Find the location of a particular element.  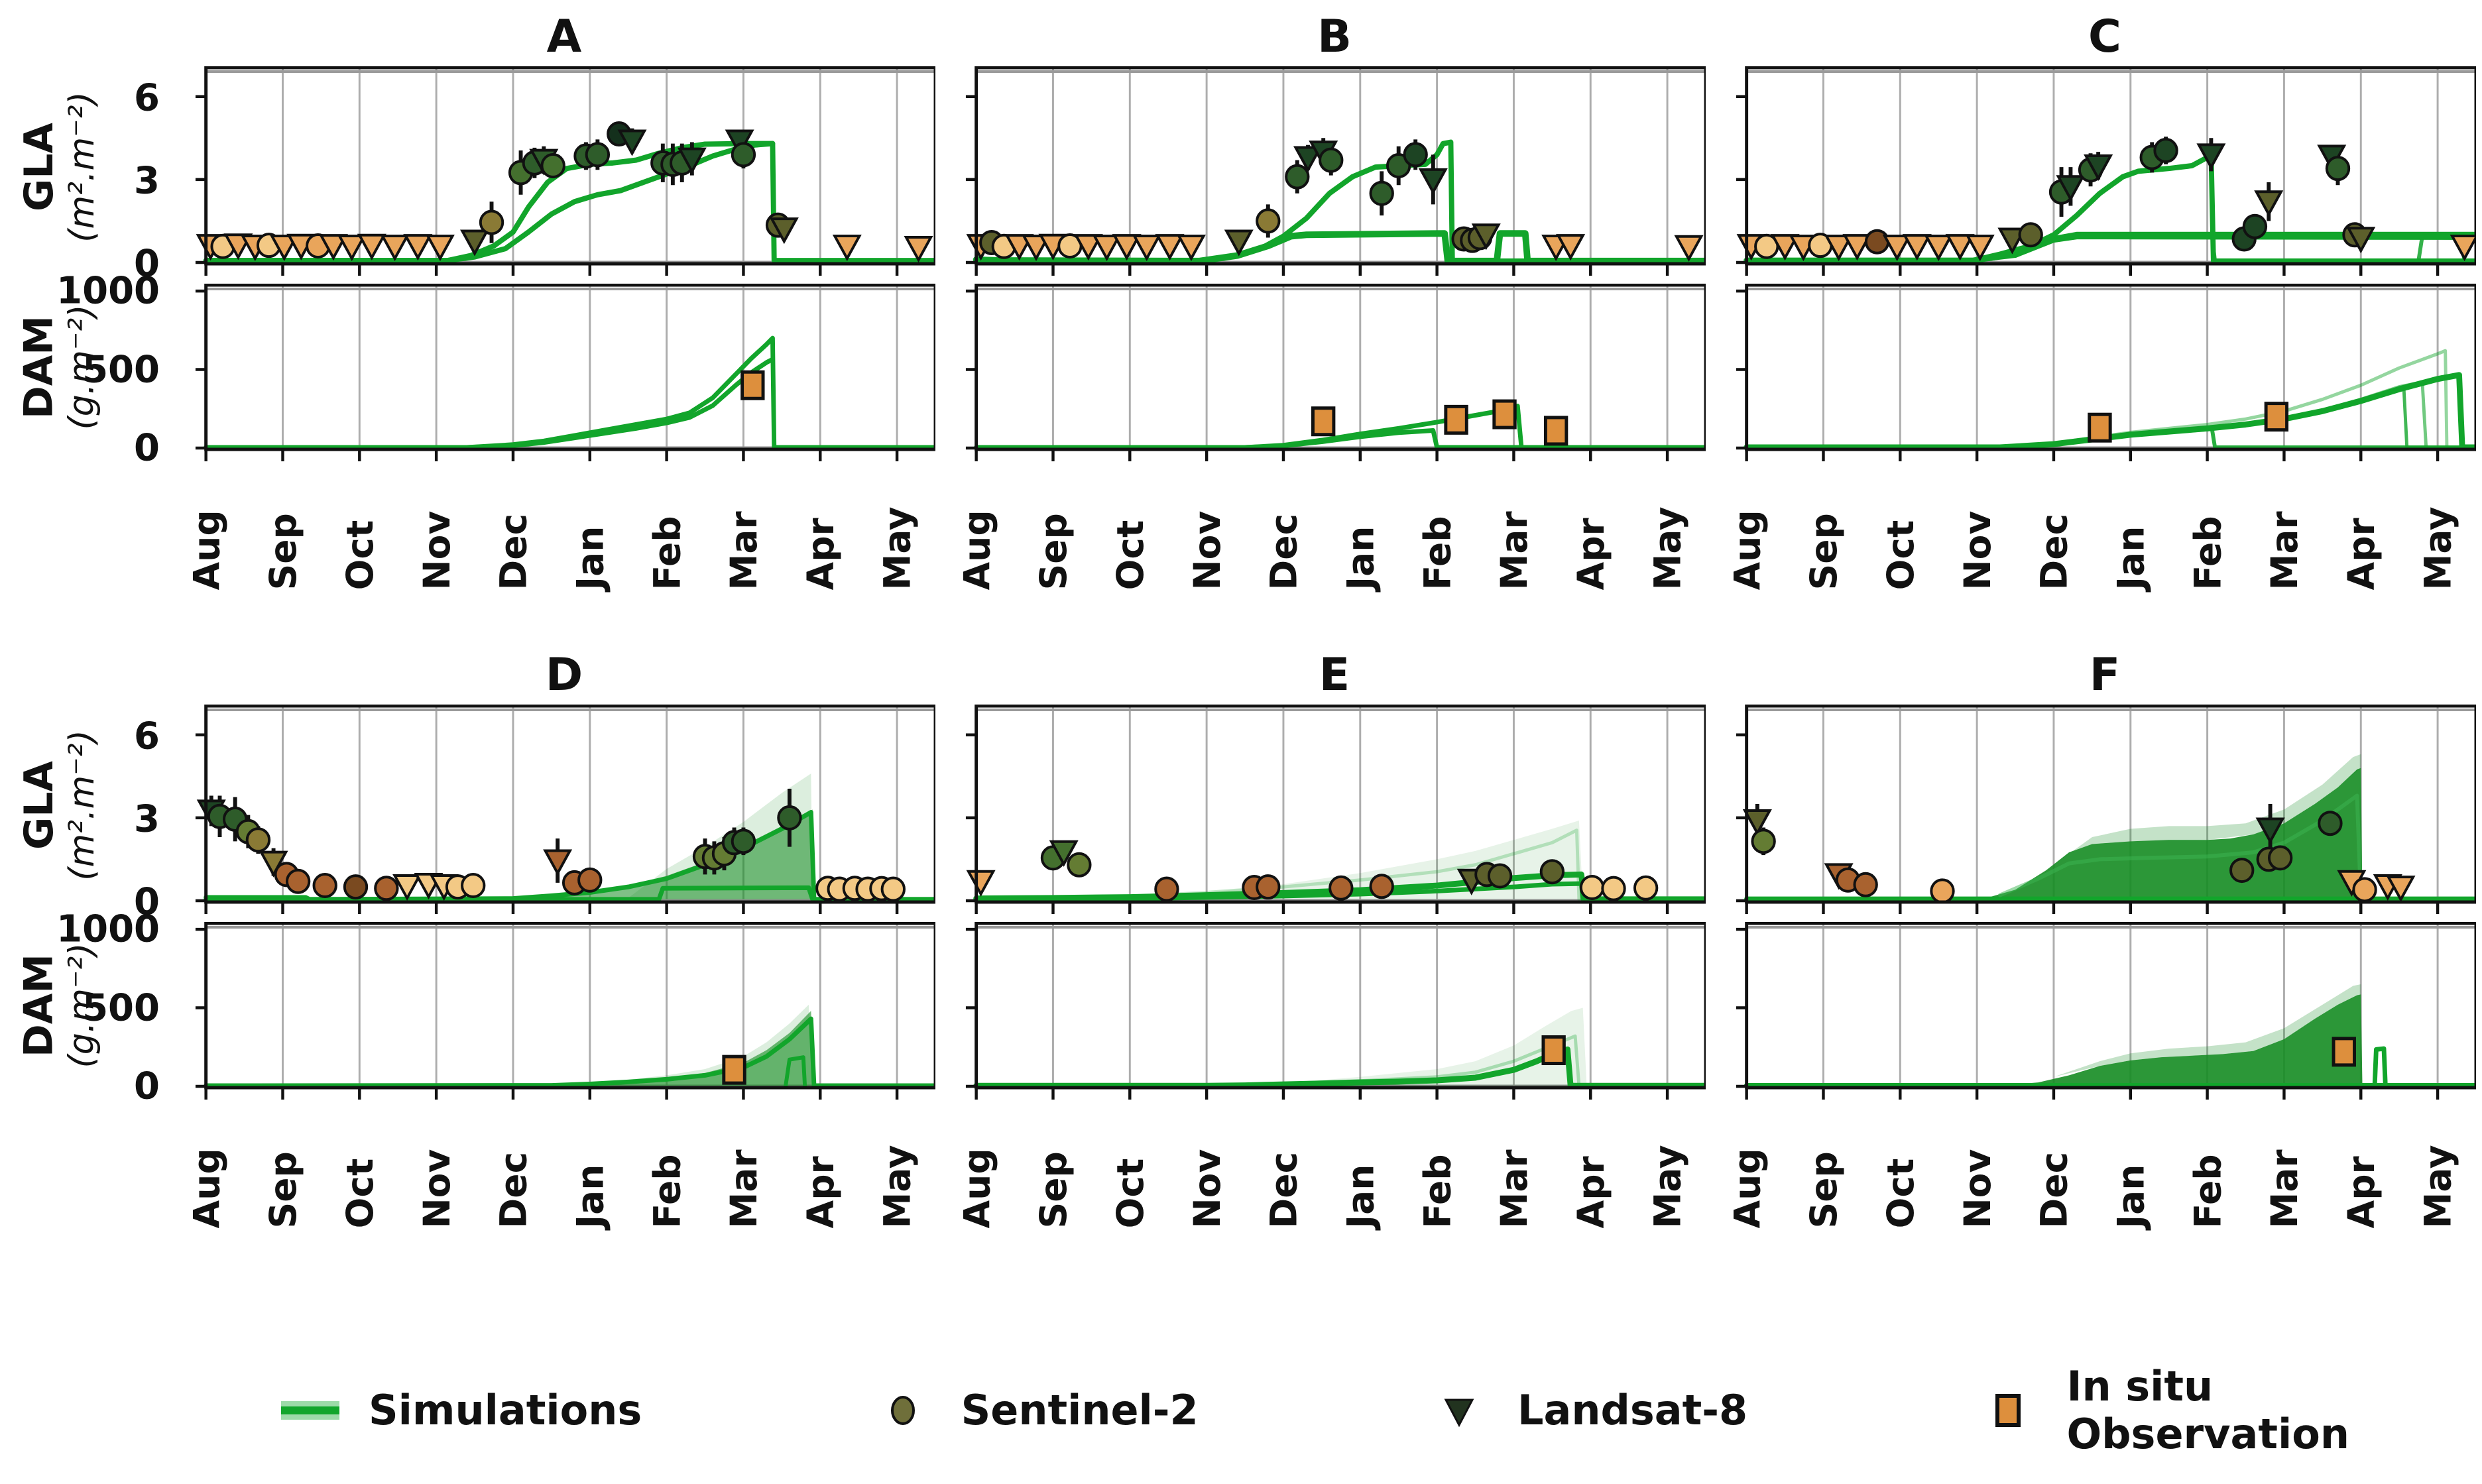

panel-d: D Aug Sep Oct Nov Dec Jan Feb Mar Apr May is located at coordinates (564, 942).